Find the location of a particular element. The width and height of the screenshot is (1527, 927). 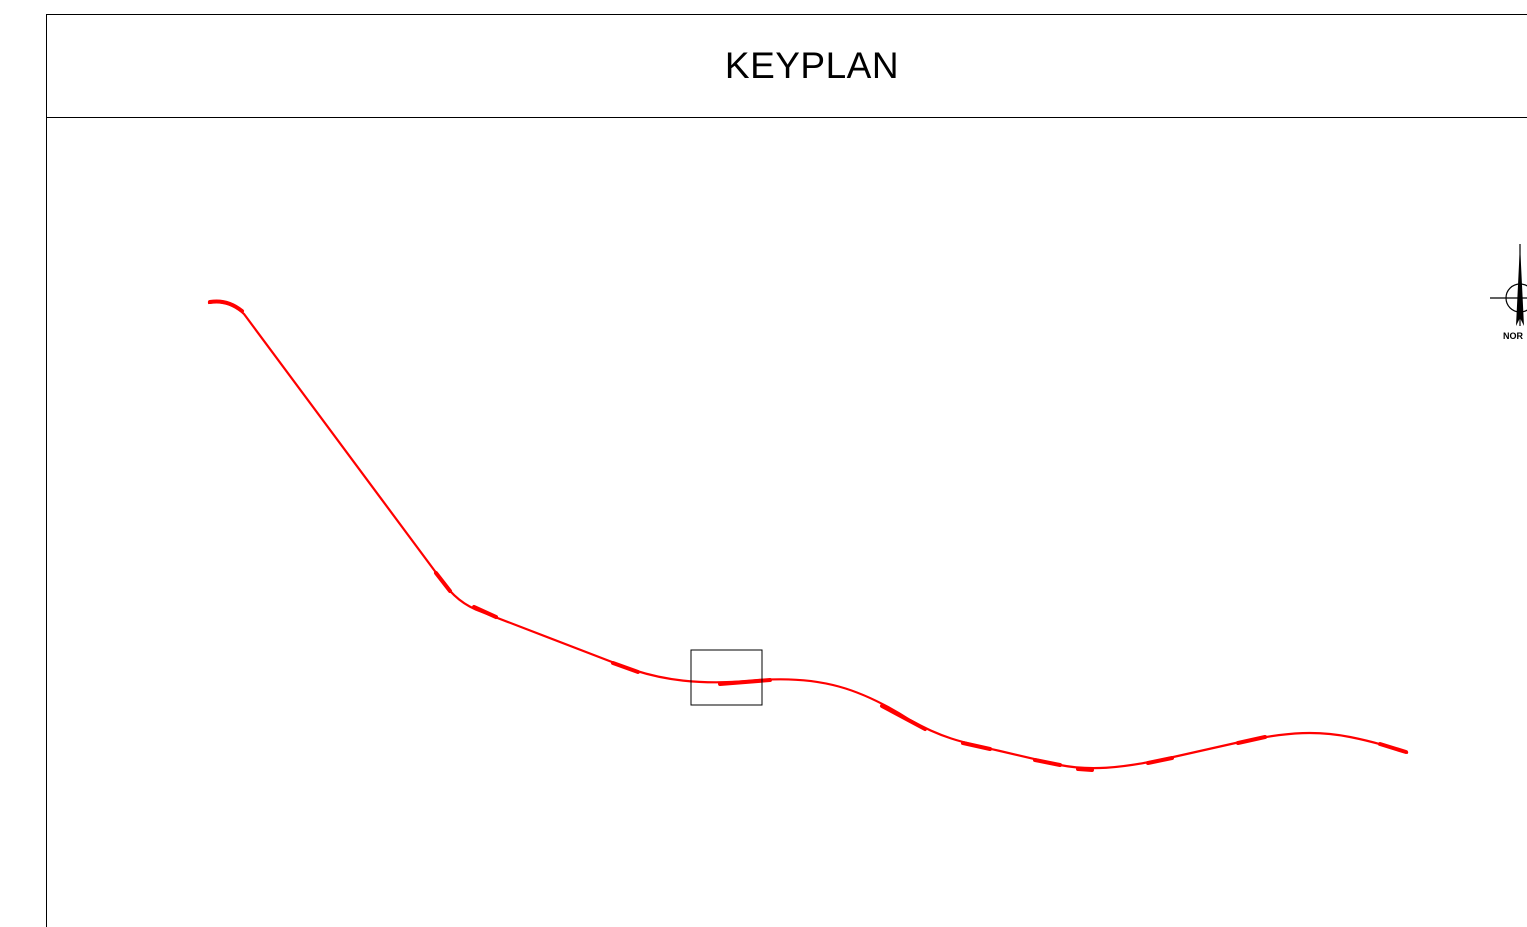

highlight-box is located at coordinates (726, 677).